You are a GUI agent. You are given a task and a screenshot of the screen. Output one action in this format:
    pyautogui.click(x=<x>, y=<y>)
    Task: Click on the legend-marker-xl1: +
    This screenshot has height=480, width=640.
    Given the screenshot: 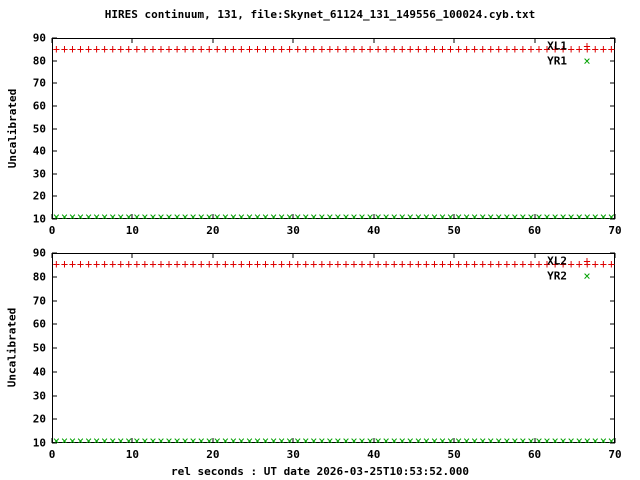 What is the action you would take?
    pyautogui.click(x=587, y=46)
    